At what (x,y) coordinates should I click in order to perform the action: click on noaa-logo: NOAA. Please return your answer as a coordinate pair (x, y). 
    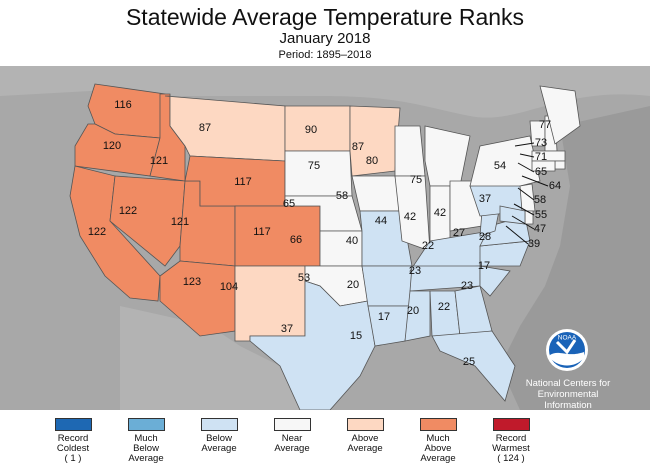
    Looking at the image, I should click on (567, 350).